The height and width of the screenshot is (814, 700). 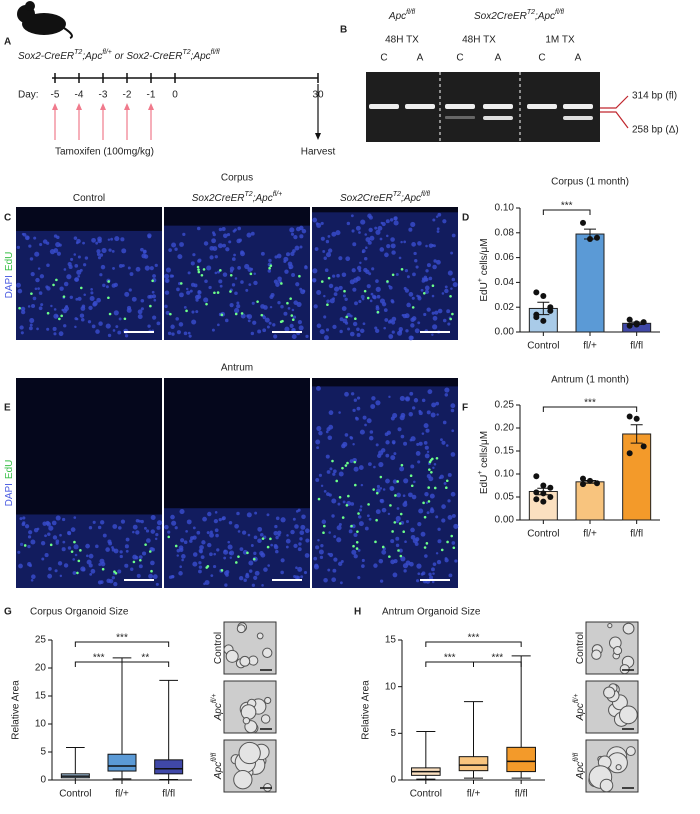 What do you see at coordinates (474, 638) in the screenshot?
I see `significance-label: ***` at bounding box center [474, 638].